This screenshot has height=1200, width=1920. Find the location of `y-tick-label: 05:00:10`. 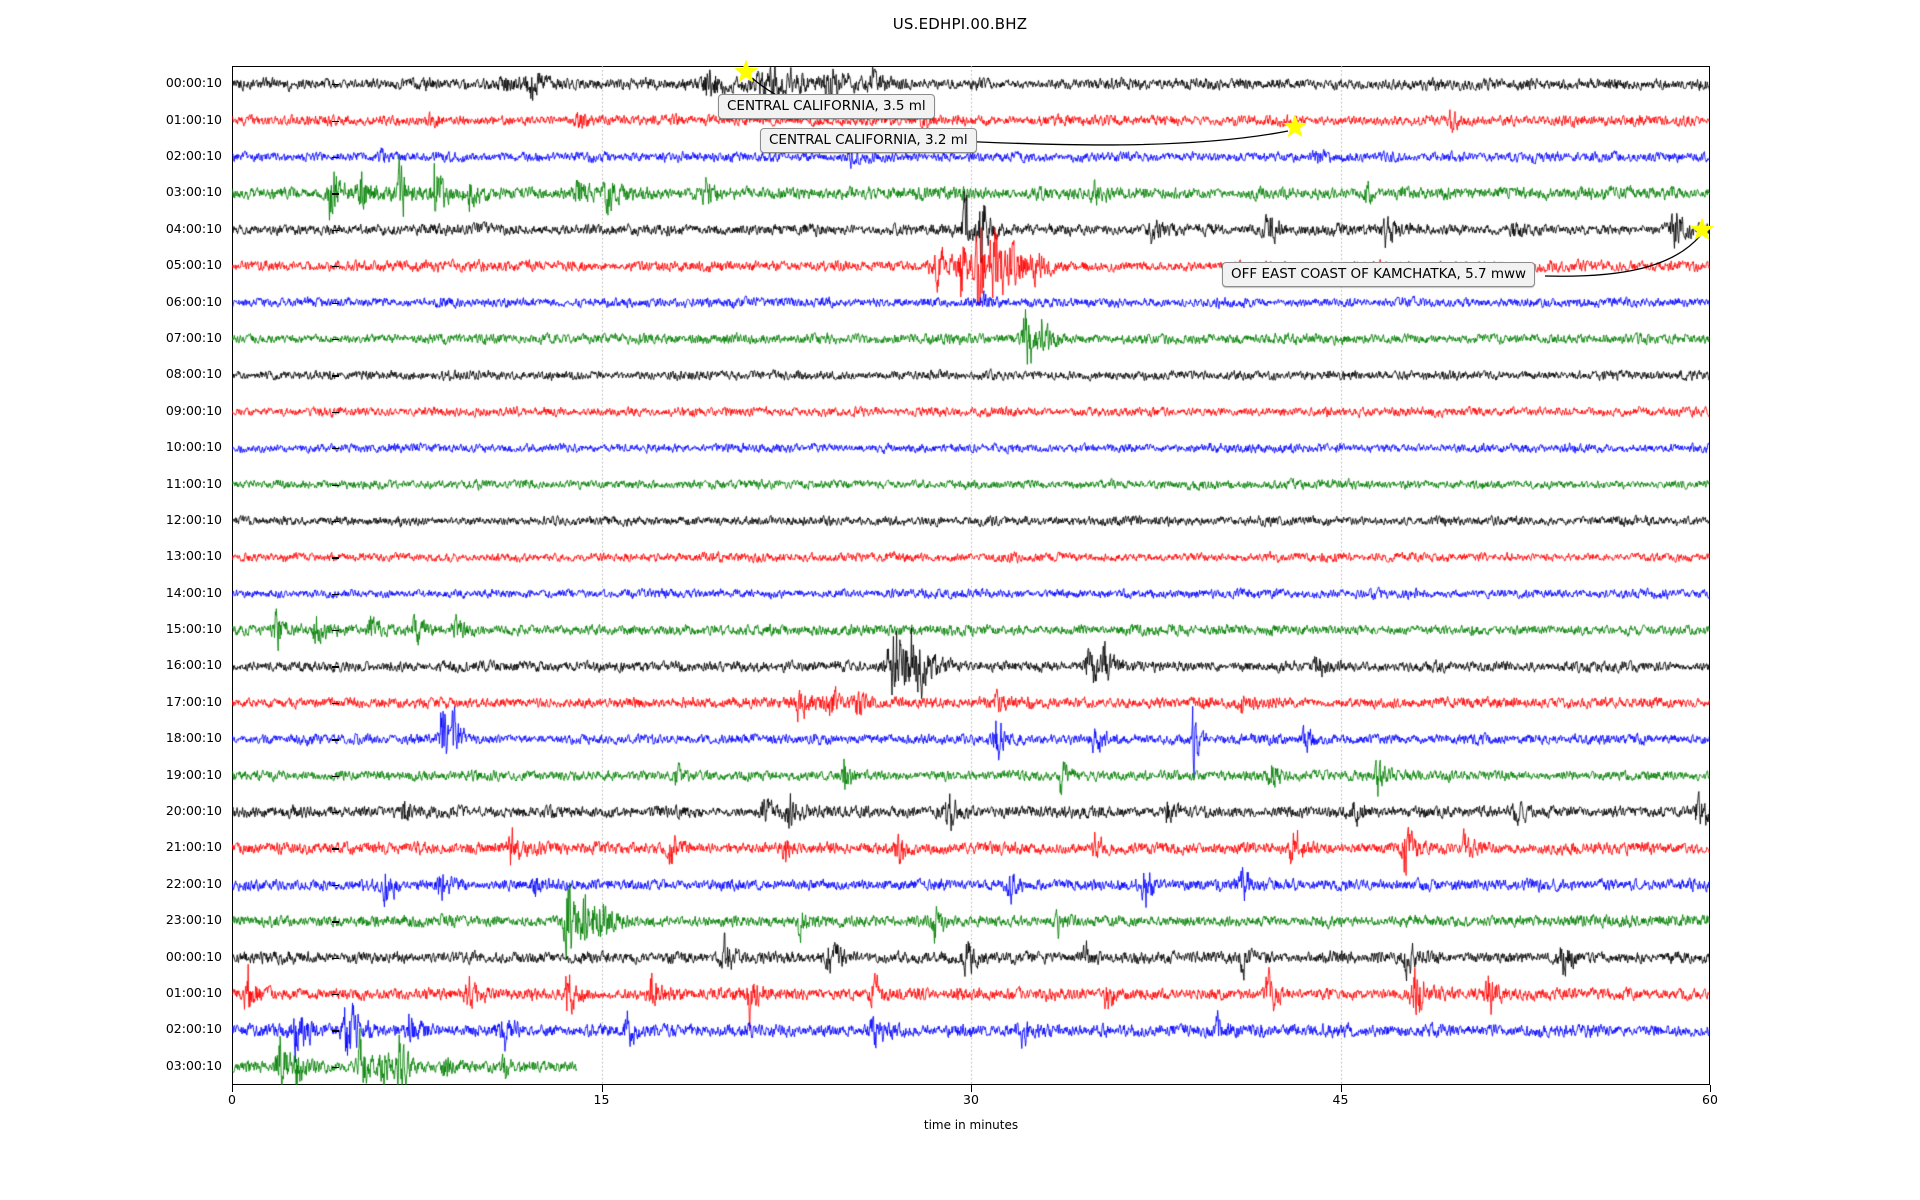

y-tick-label: 05:00:10 is located at coordinates (193, 265).